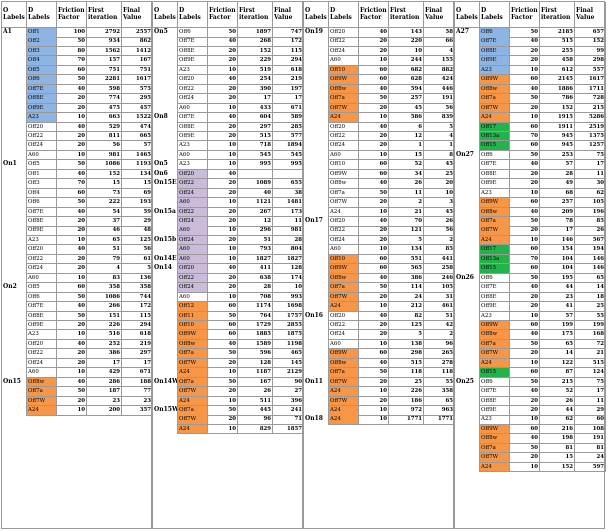 Image resolution: width=609 pixels, height=531 pixels. Describe the element at coordinates (590, 212) in the screenshot. I see `final-value-cell: 196` at that location.